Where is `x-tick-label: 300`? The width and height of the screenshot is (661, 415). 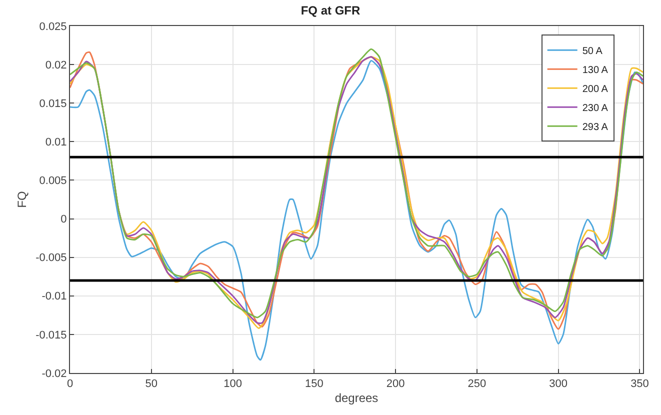 x-tick-label: 300 is located at coordinates (558, 384).